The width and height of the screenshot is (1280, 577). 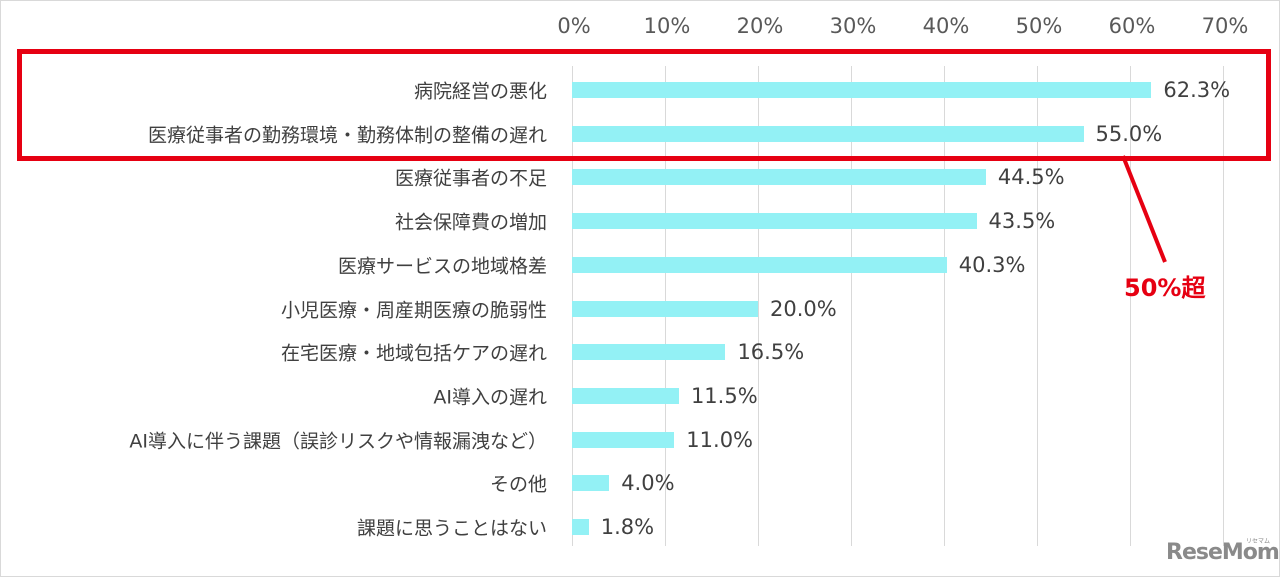 What do you see at coordinates (451, 528) in the screenshot?
I see `category-label: 課題に思うことはない` at bounding box center [451, 528].